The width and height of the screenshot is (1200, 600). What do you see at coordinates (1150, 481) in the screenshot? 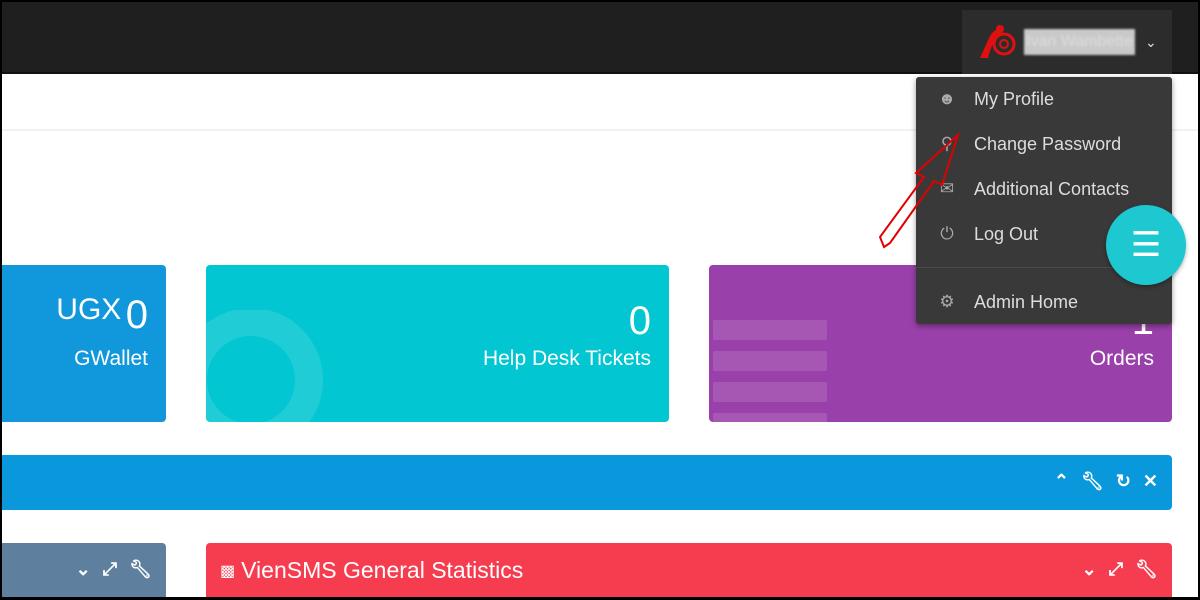
I see `close-icon: ✕` at bounding box center [1150, 481].